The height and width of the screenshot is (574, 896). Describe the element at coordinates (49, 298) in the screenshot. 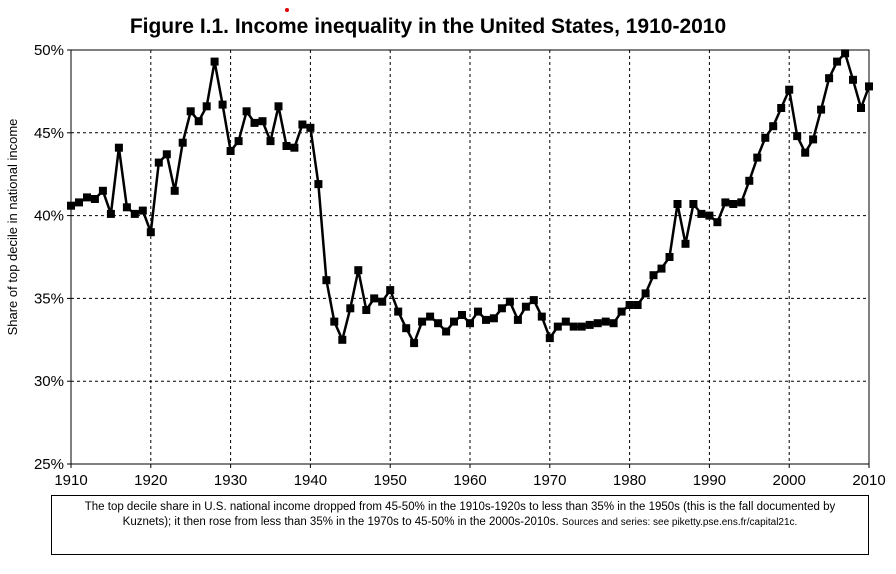

I see `y-tick-label: 35%` at that location.